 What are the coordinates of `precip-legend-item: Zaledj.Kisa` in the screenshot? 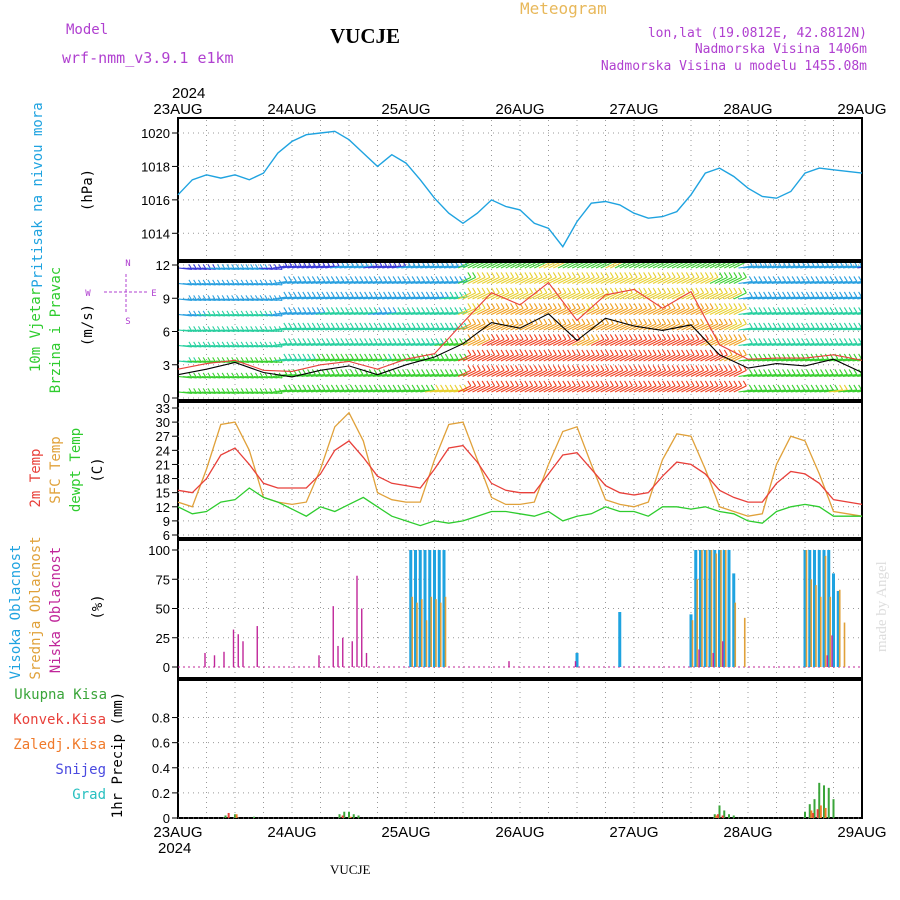 It's located at (59, 745).